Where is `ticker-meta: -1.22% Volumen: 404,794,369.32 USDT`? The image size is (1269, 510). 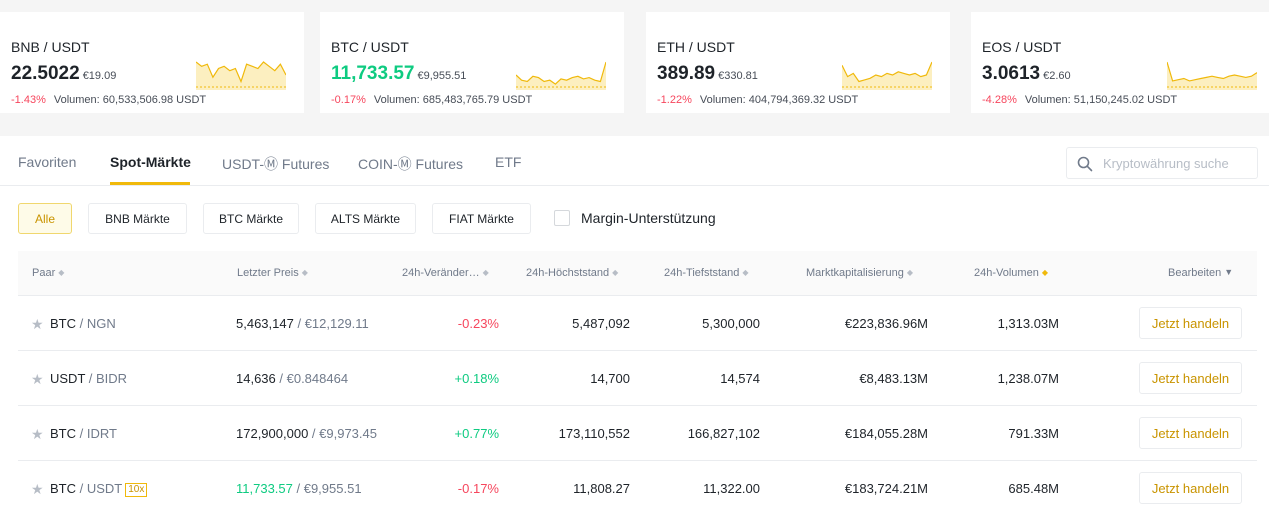
ticker-meta: -1.22% Volumen: 404,794,369.32 USDT is located at coordinates (757, 100).